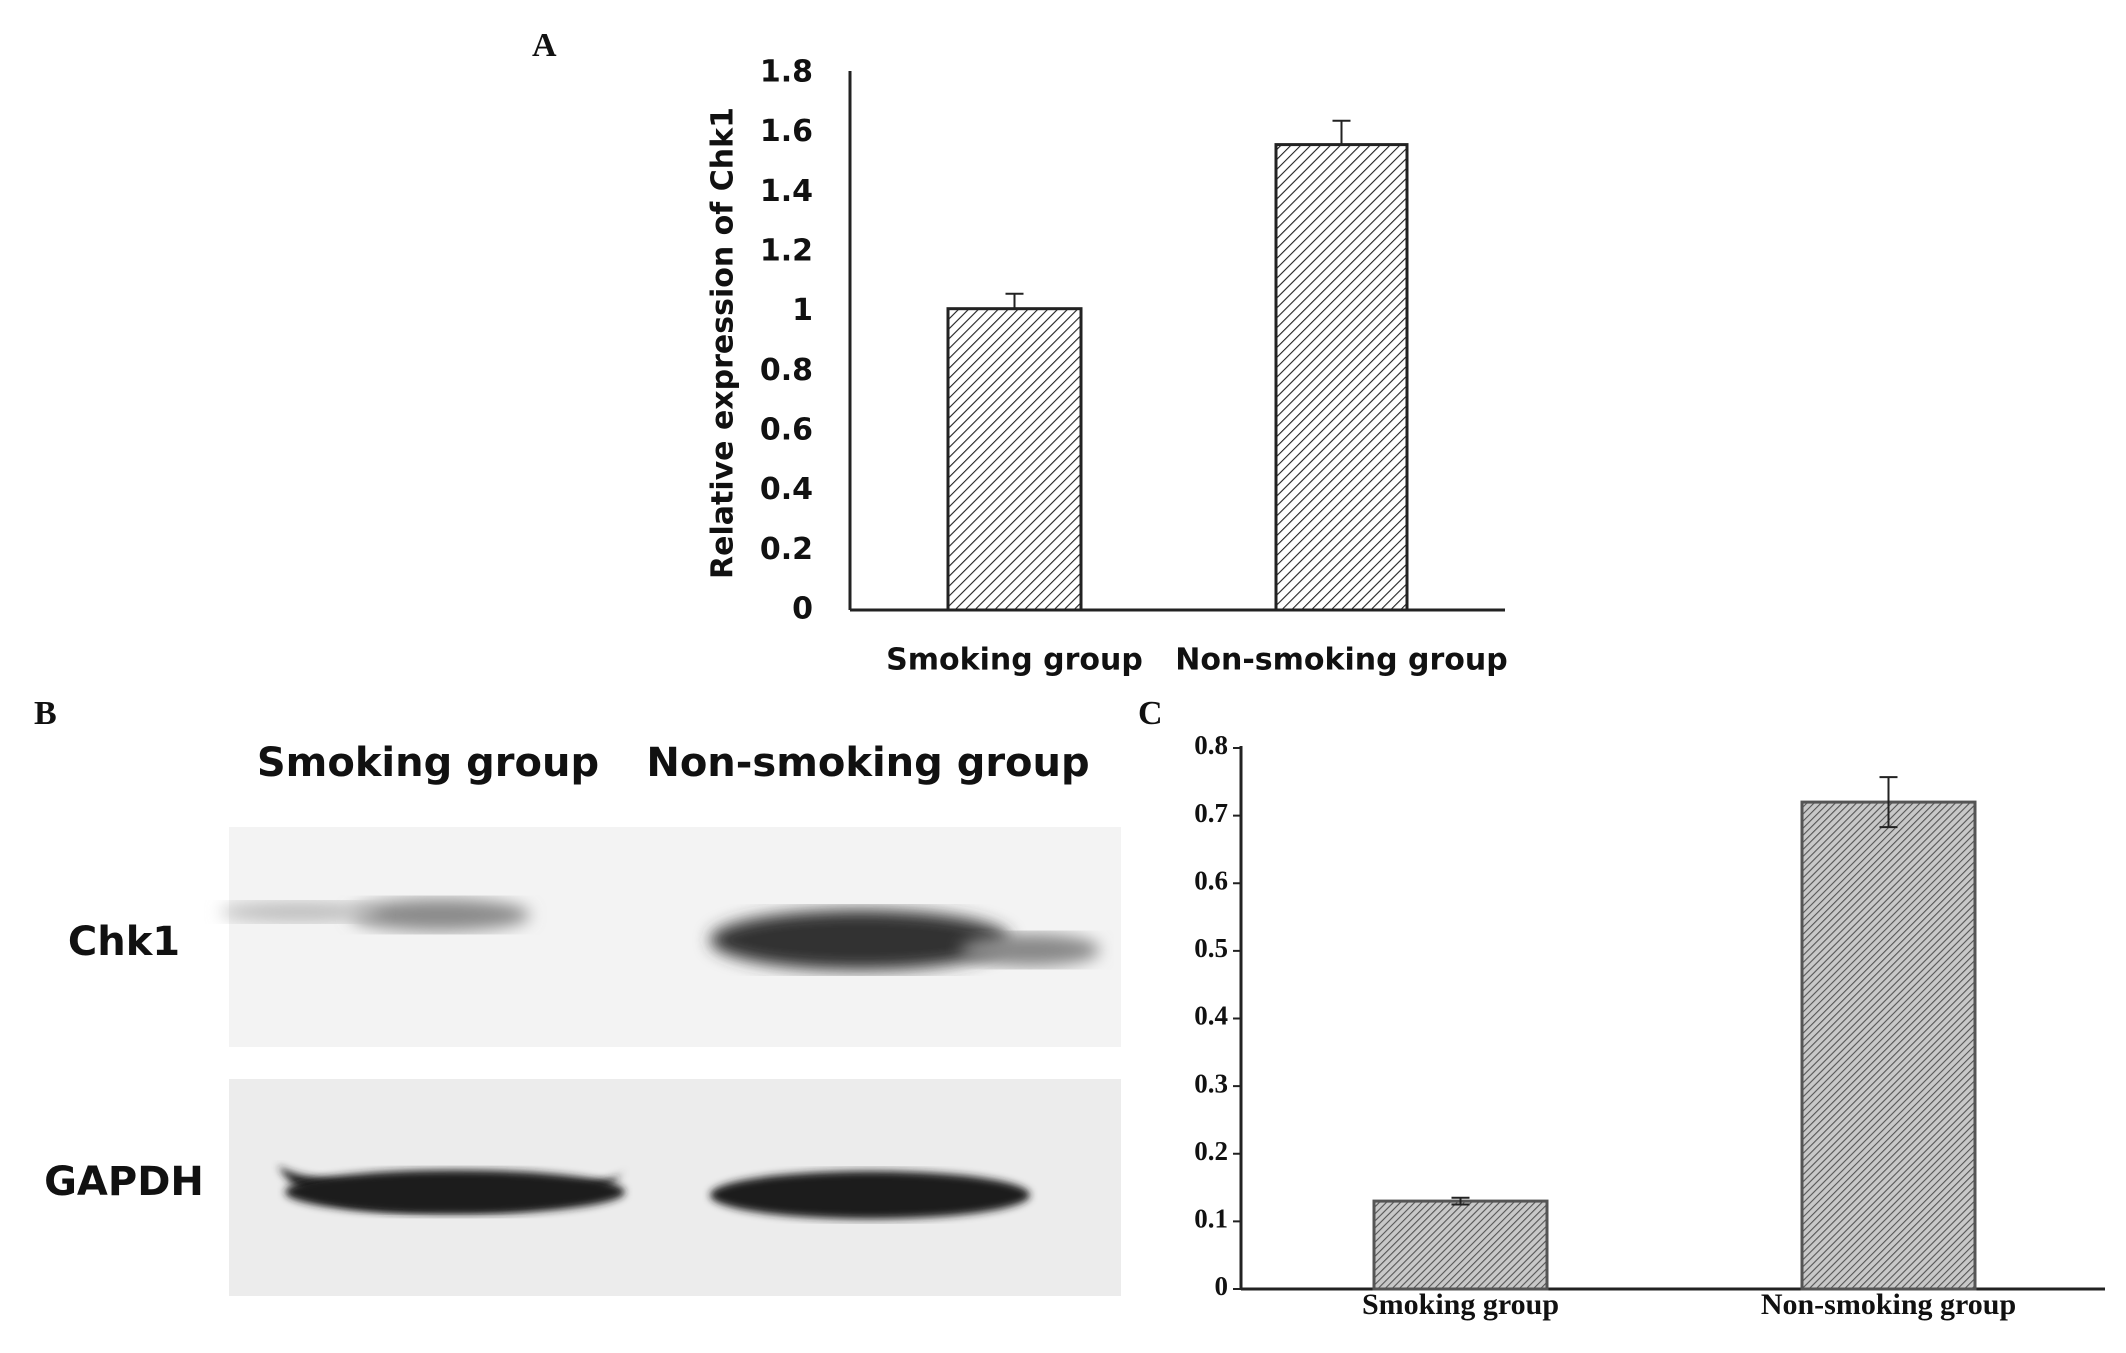  Describe the element at coordinates (675, 1187) in the screenshot. I see `blot-gapdh` at that location.